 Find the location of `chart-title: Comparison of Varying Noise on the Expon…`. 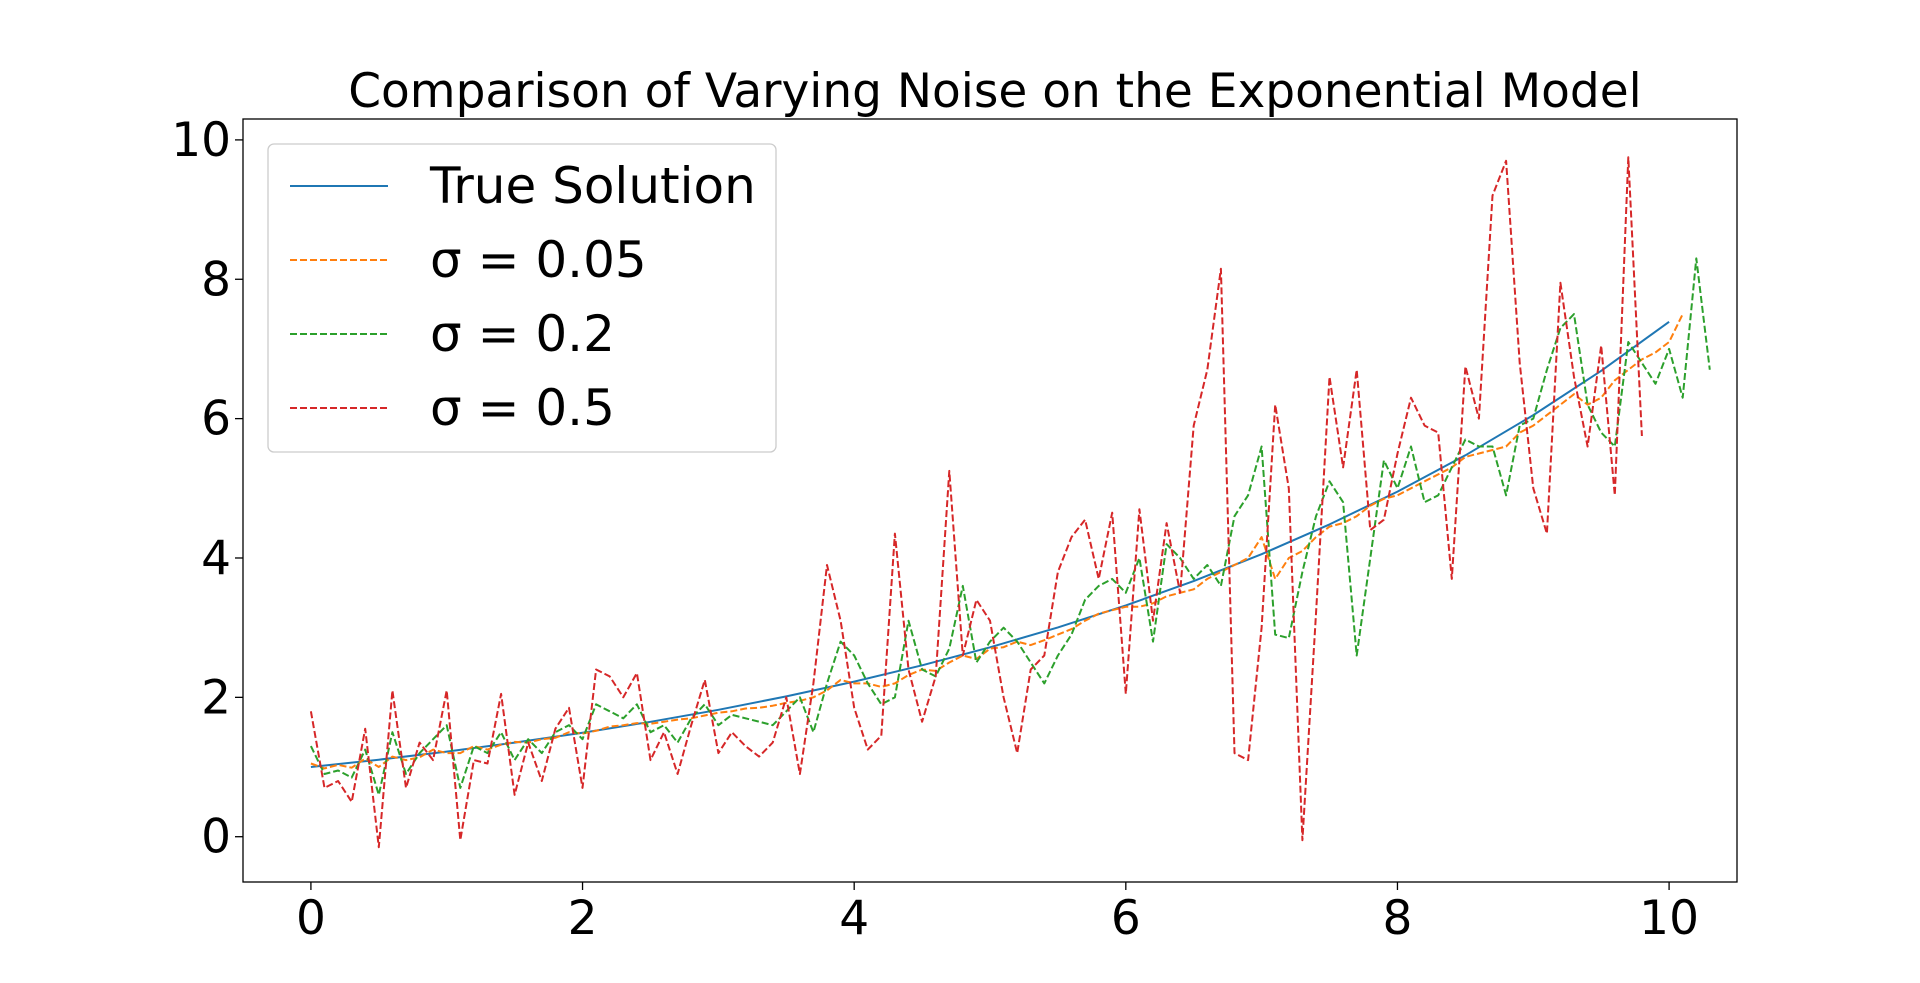

chart-title: Comparison of Varying Noise on the Expon… is located at coordinates (995, 91).